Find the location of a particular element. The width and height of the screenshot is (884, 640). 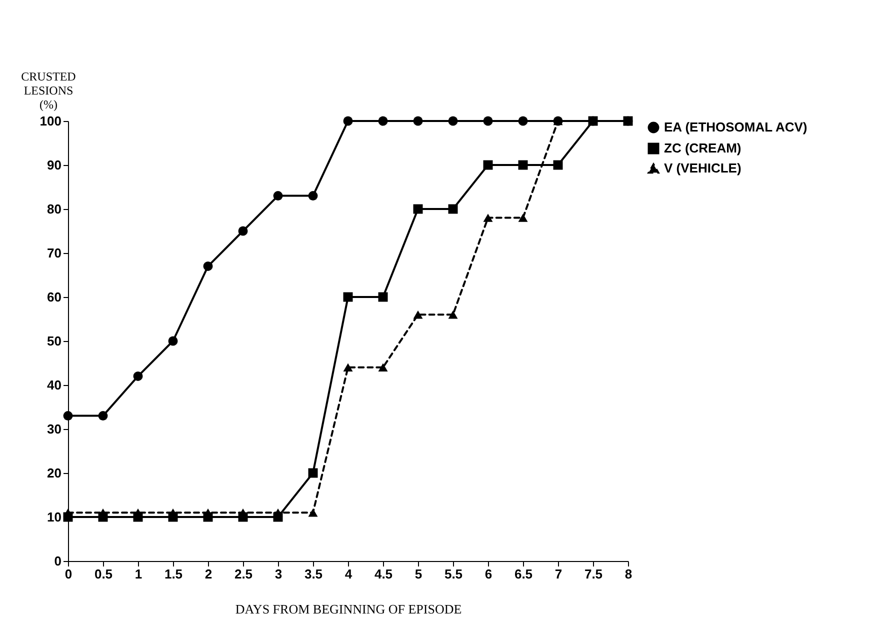

x-tick-label: 5 is located at coordinates (418, 574).